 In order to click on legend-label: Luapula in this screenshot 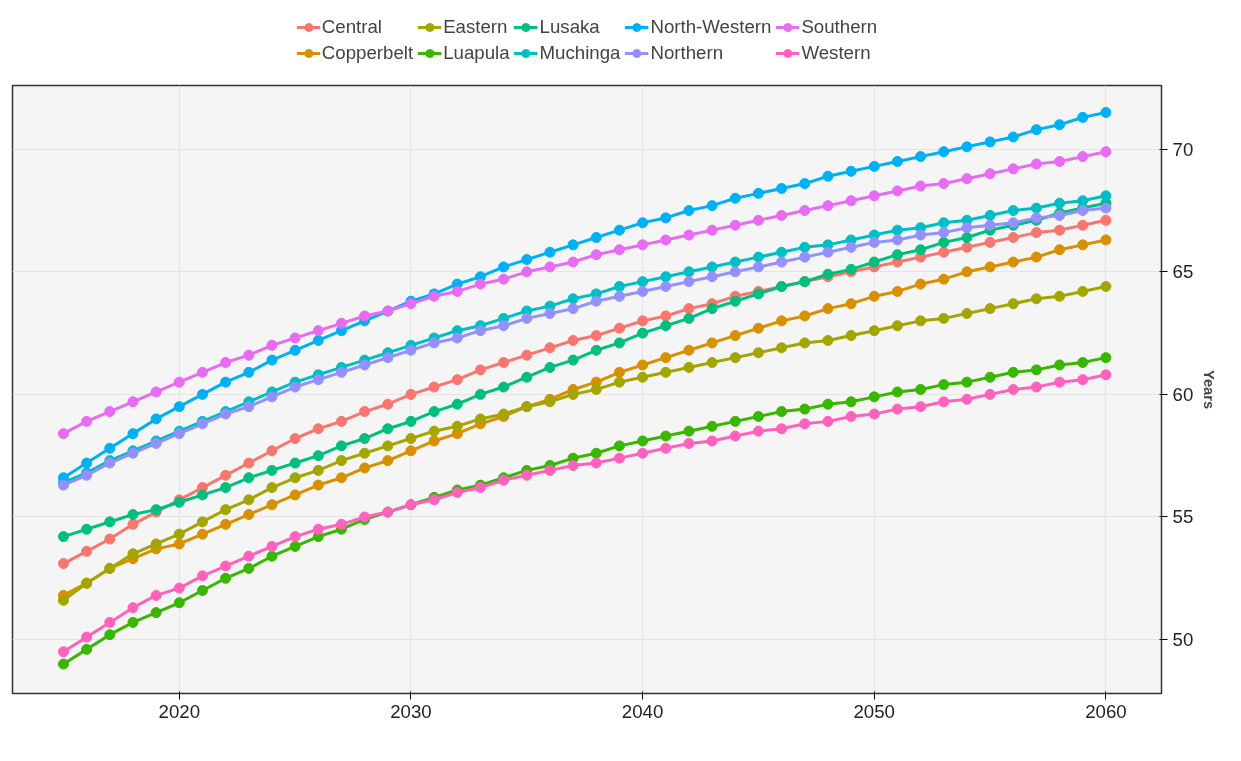, I will do `click(476, 53)`.